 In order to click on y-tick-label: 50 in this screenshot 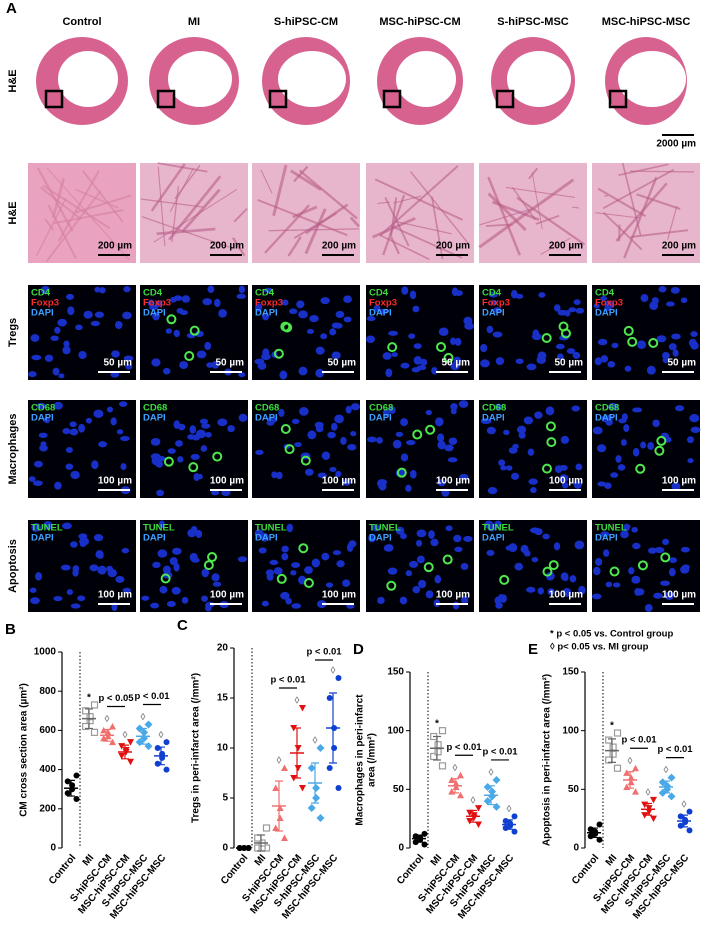, I will do `click(399, 789)`.